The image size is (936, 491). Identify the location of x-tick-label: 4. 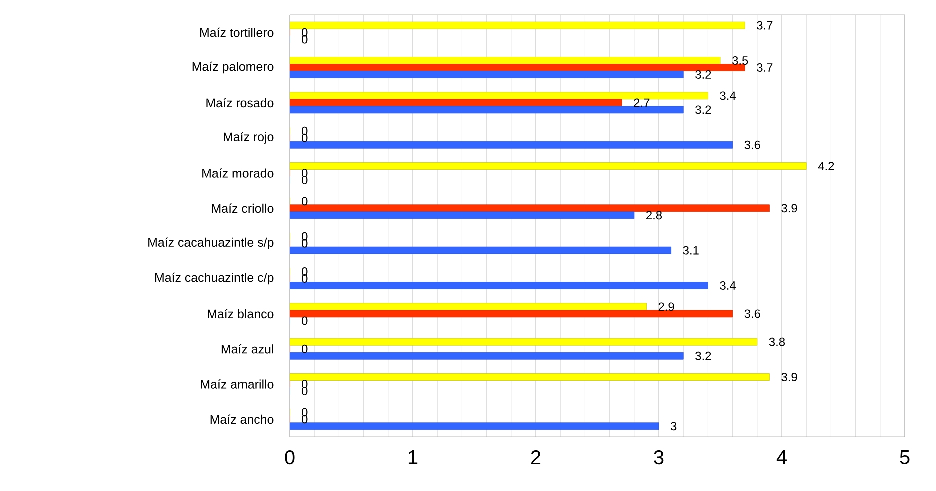
(781, 457).